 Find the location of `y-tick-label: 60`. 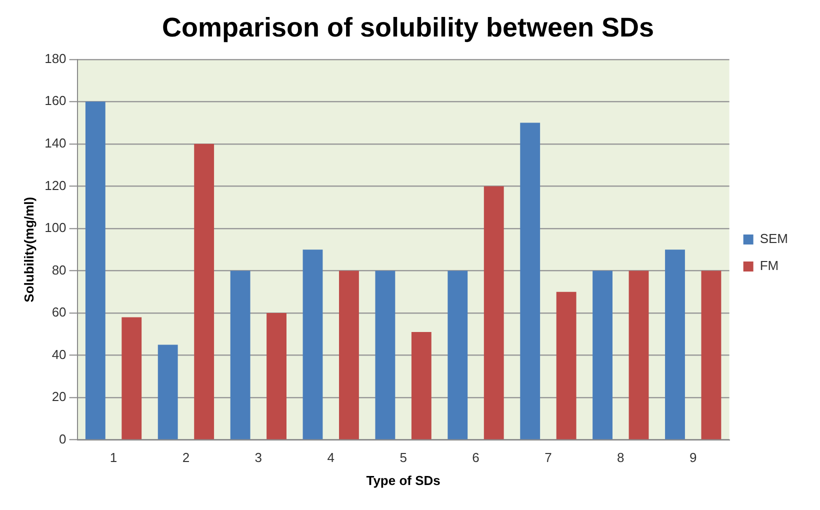

y-tick-label: 60 is located at coordinates (59, 312).